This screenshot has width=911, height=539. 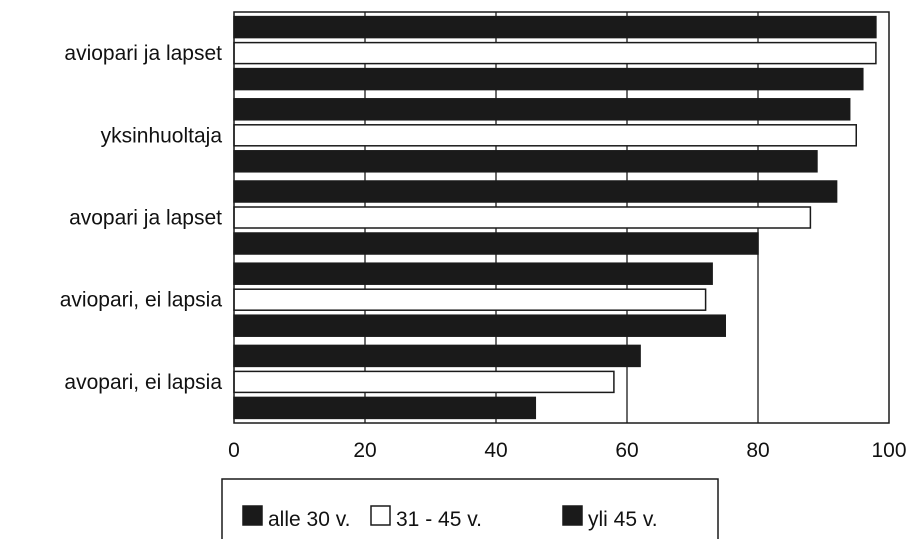 I want to click on x-tick-labels: 0 20 40 60 80 100, so click(x=567, y=450).